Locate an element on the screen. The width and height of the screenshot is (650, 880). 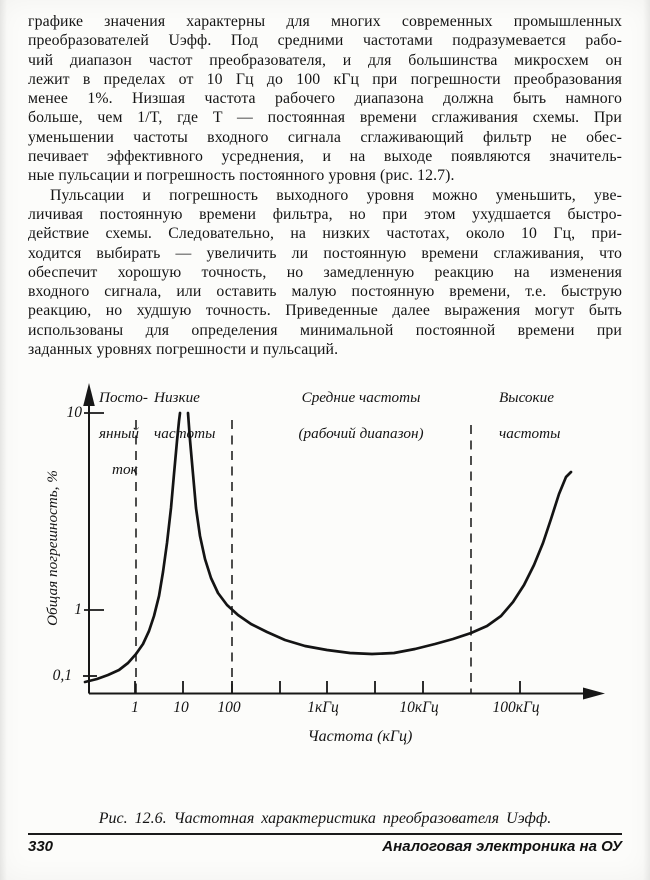
x-tick-marks is located at coordinates (327, 687).